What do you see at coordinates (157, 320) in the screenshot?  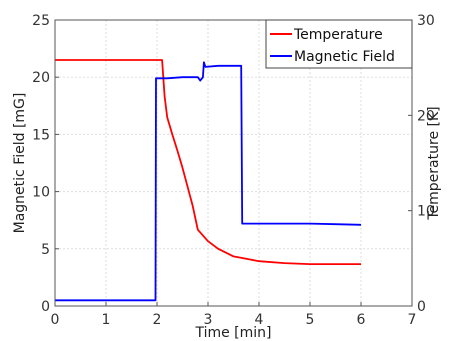 I see `tick-label-x: 2` at bounding box center [157, 320].